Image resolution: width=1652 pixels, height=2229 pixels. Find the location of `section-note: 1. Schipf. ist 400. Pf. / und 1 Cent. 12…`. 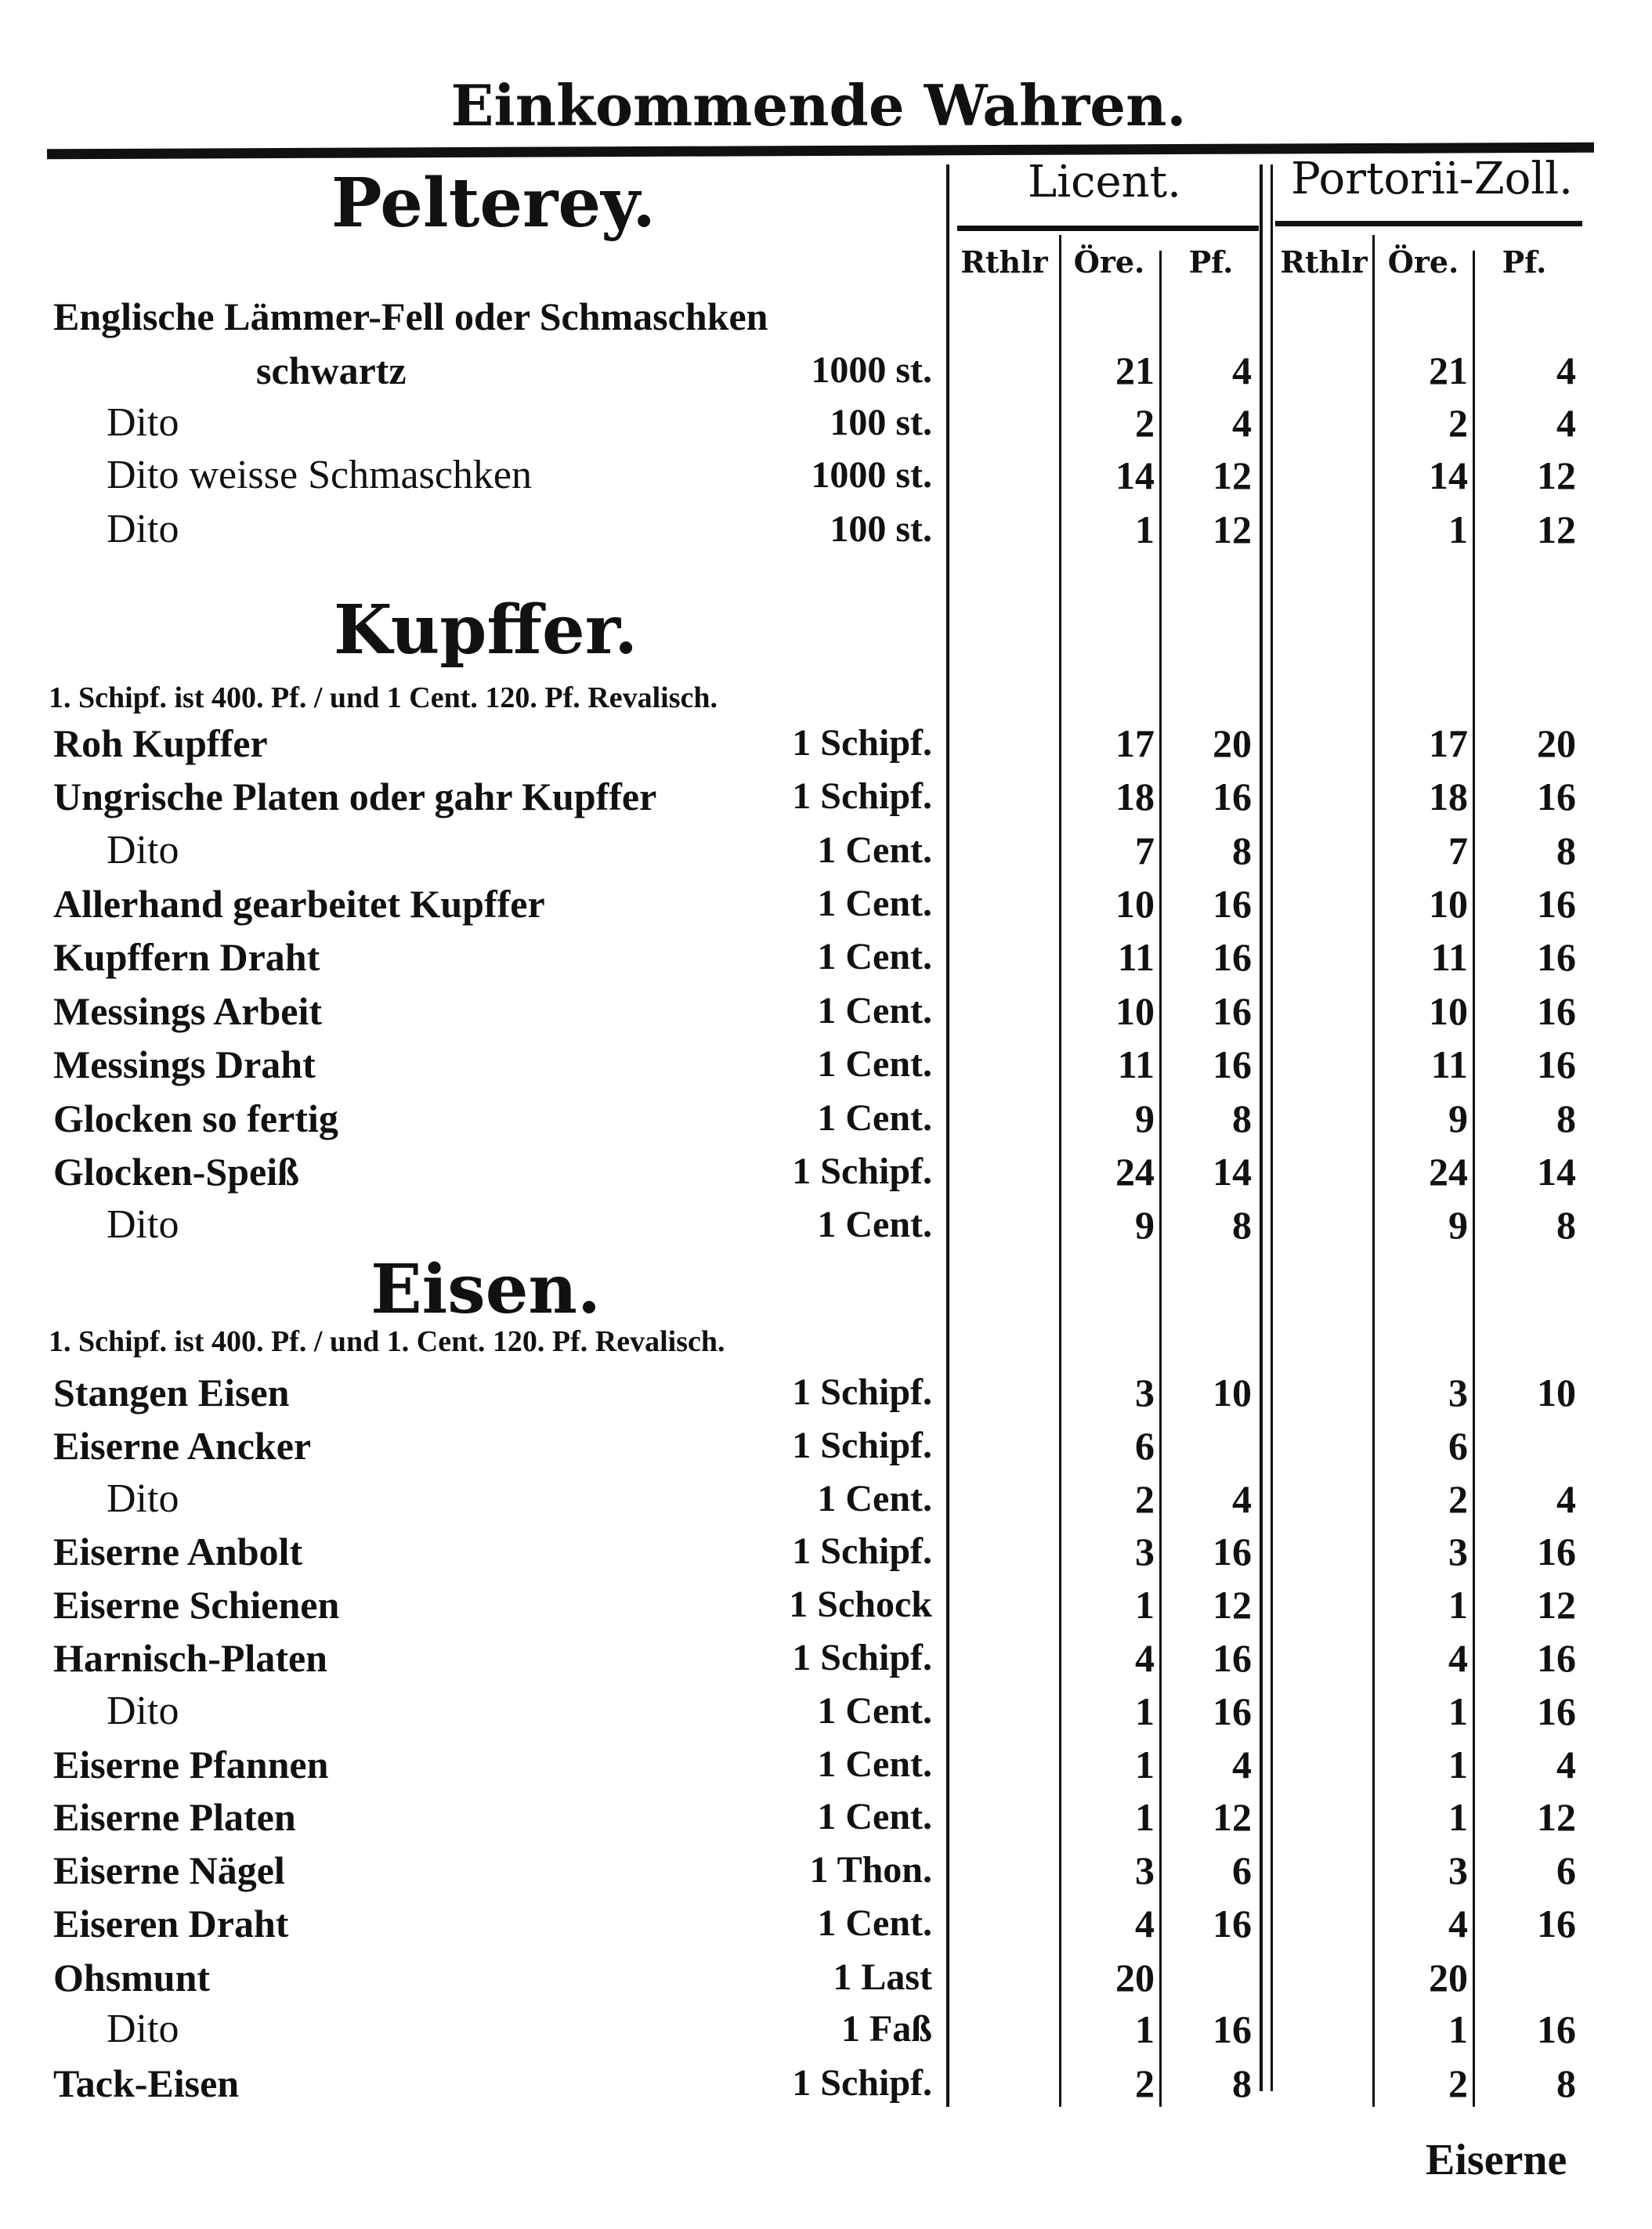

section-note: 1. Schipf. ist 400. Pf. / und 1 Cent. 12… is located at coordinates (383, 697).